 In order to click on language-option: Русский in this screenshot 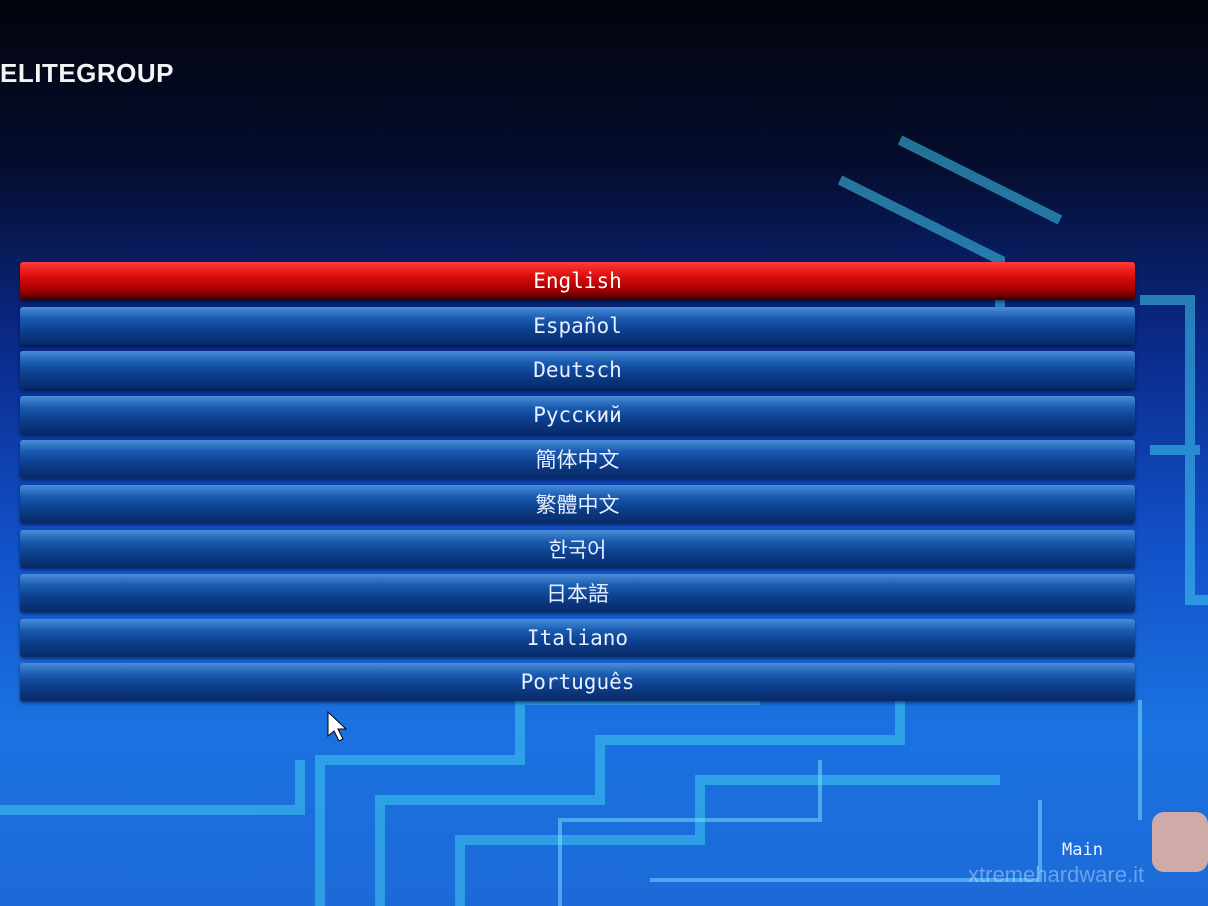, I will do `click(577, 414)`.